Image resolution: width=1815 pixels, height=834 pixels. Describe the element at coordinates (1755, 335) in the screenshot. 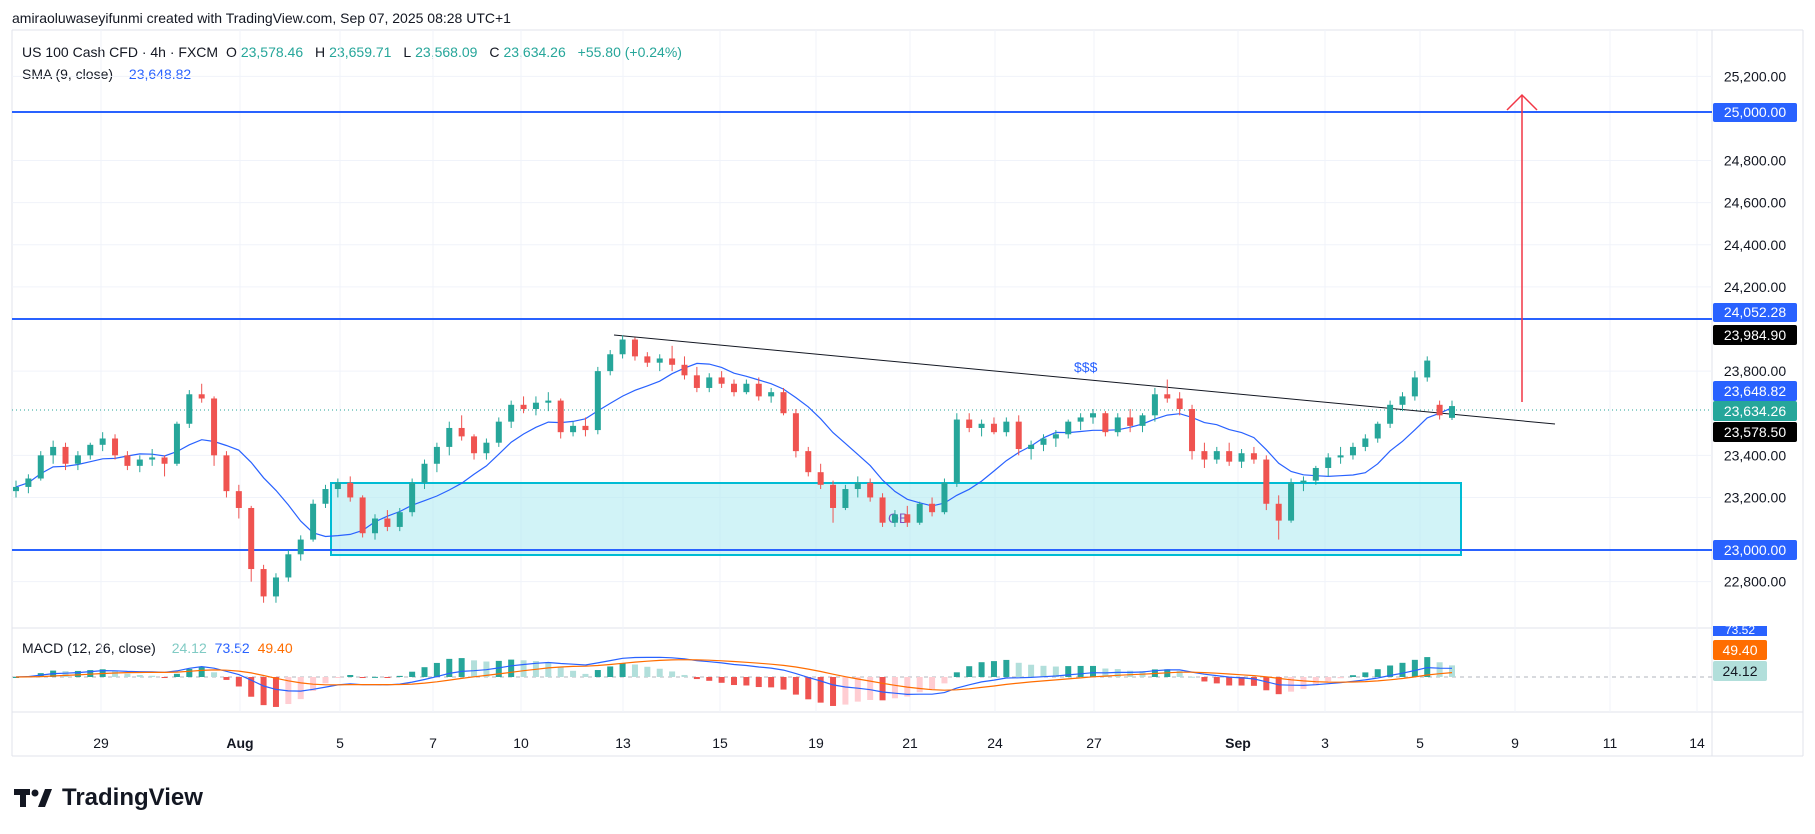

I see `high-marker-label: 23,984.90` at that location.